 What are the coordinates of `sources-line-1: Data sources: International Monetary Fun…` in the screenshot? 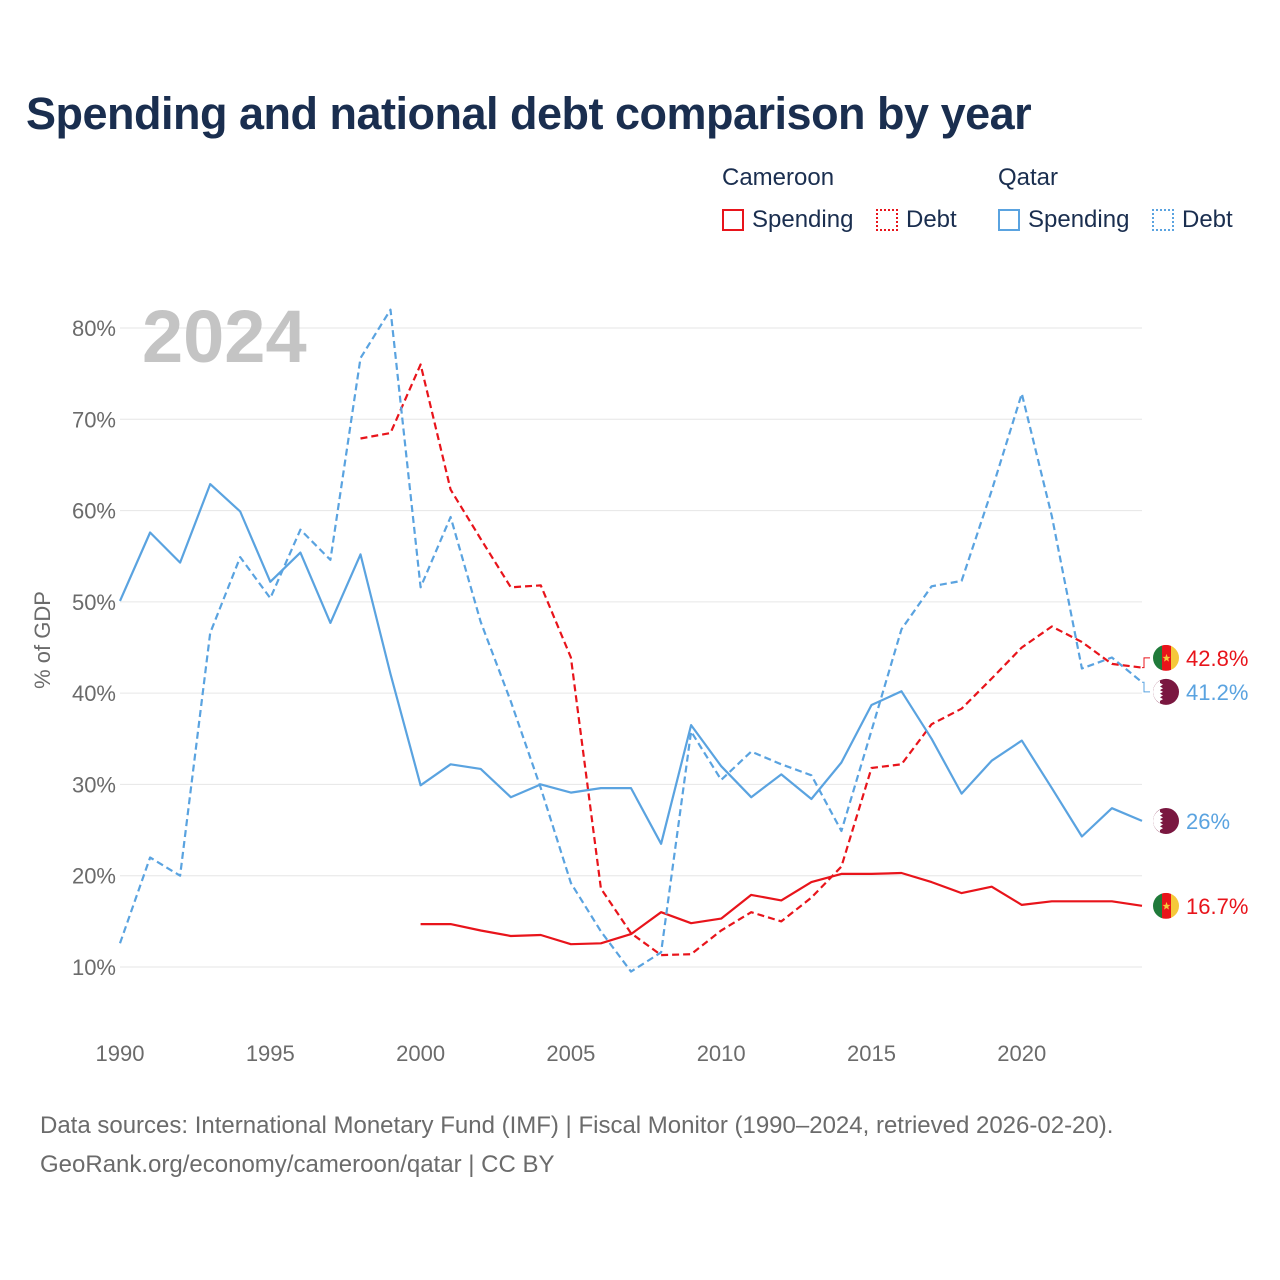 It's located at (577, 1125).